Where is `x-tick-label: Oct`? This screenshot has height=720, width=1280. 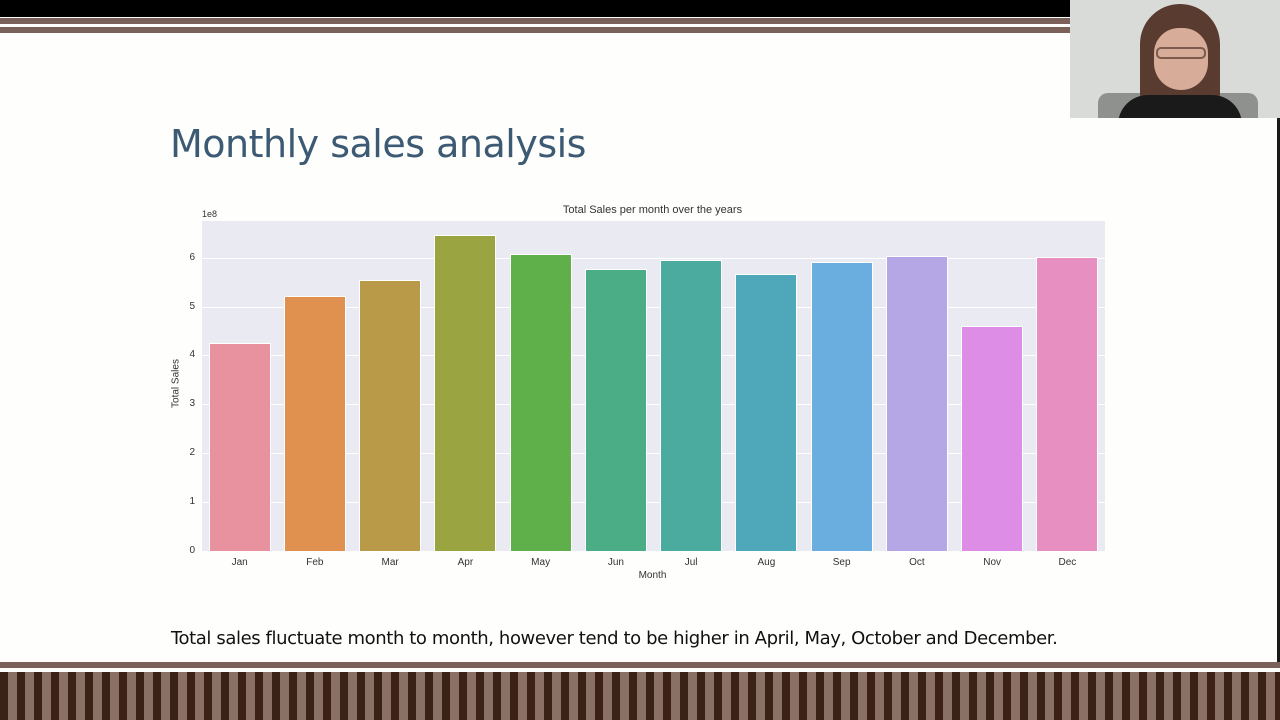
x-tick-label: Oct is located at coordinates (917, 562).